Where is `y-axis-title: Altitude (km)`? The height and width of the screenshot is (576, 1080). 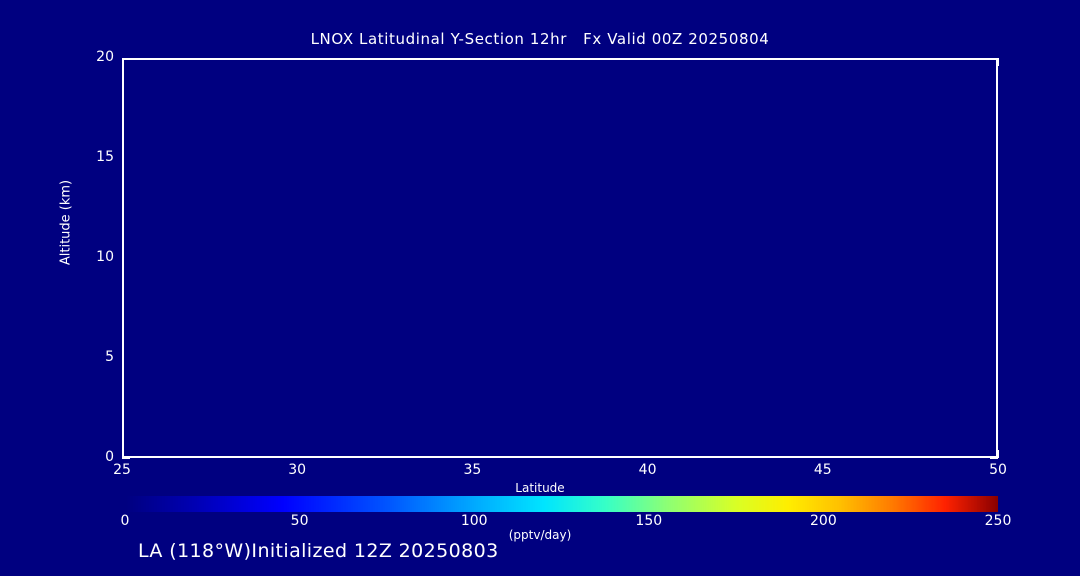
y-axis-title: Altitude (km) is located at coordinates (66, 222).